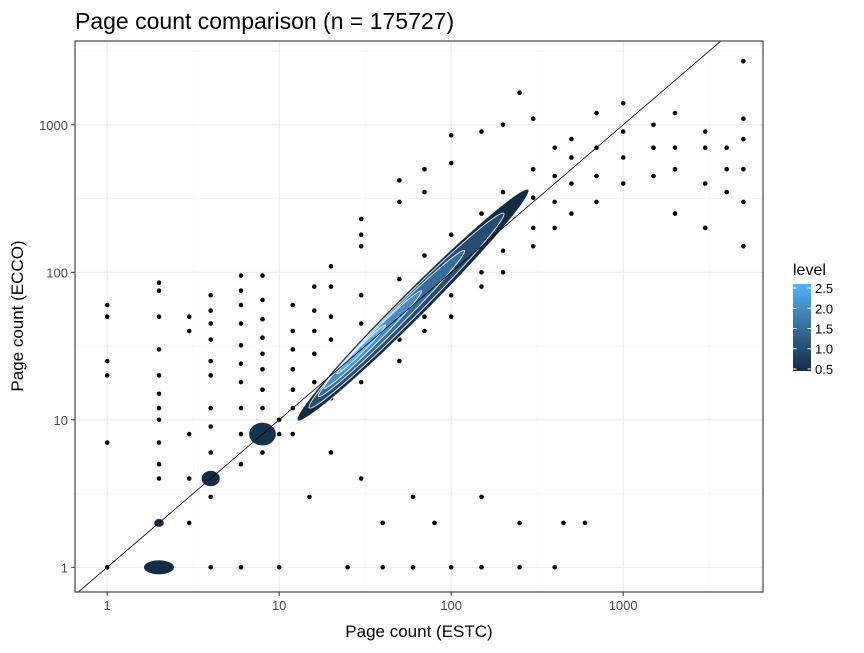 This screenshot has width=864, height=653. I want to click on legend-colorbar, so click(802, 327).